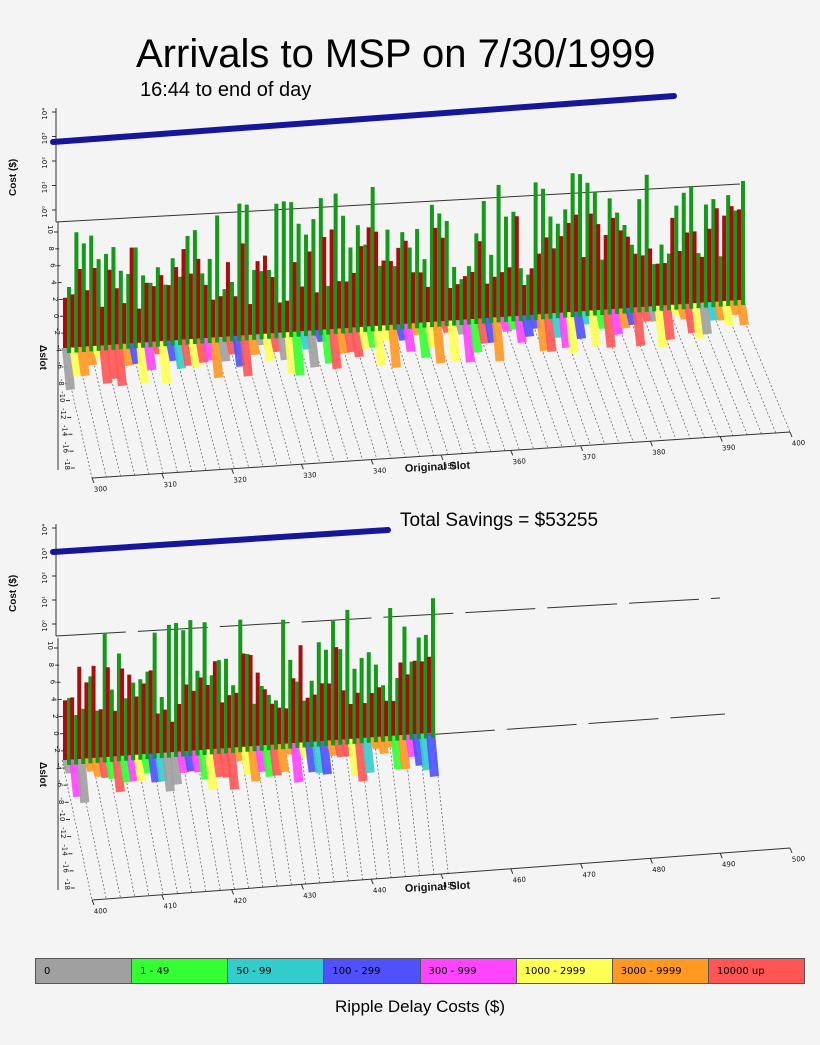  What do you see at coordinates (388, 617) in the screenshot?
I see `bottom-cost-base` at bounding box center [388, 617].